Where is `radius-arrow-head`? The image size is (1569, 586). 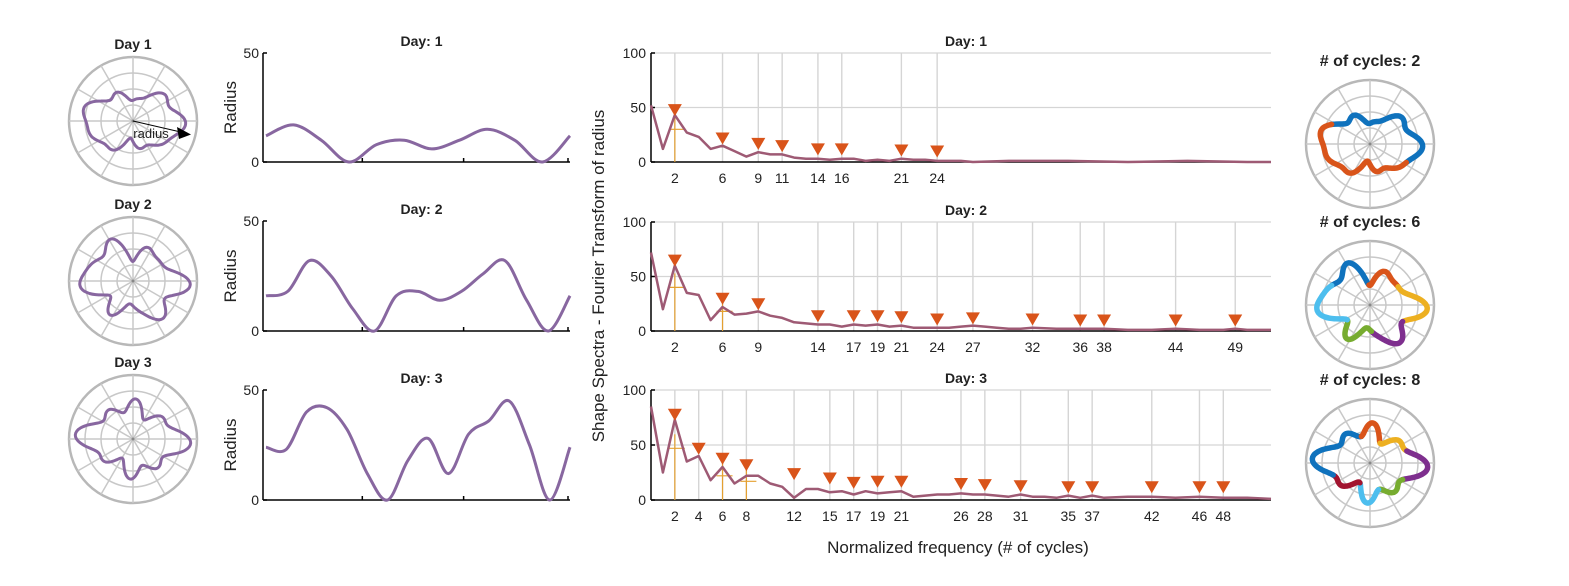 radius-arrow-head is located at coordinates (184, 133).